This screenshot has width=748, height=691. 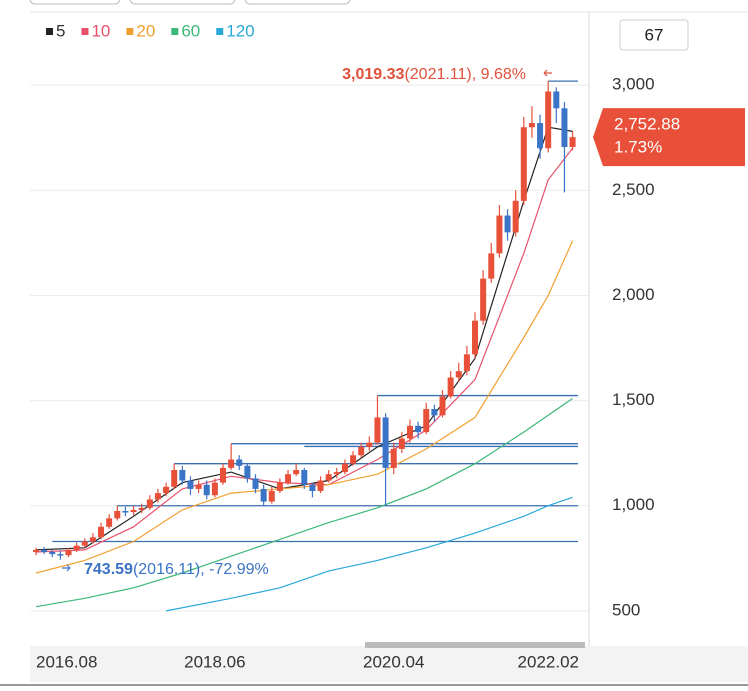 I want to click on low-annotation-value: 743.59, so click(x=108, y=569).